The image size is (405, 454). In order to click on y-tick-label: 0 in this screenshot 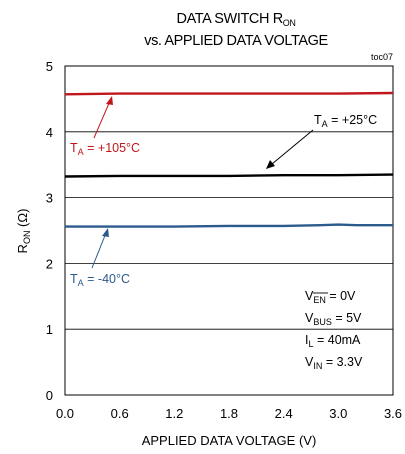, I will do `click(49, 395)`.